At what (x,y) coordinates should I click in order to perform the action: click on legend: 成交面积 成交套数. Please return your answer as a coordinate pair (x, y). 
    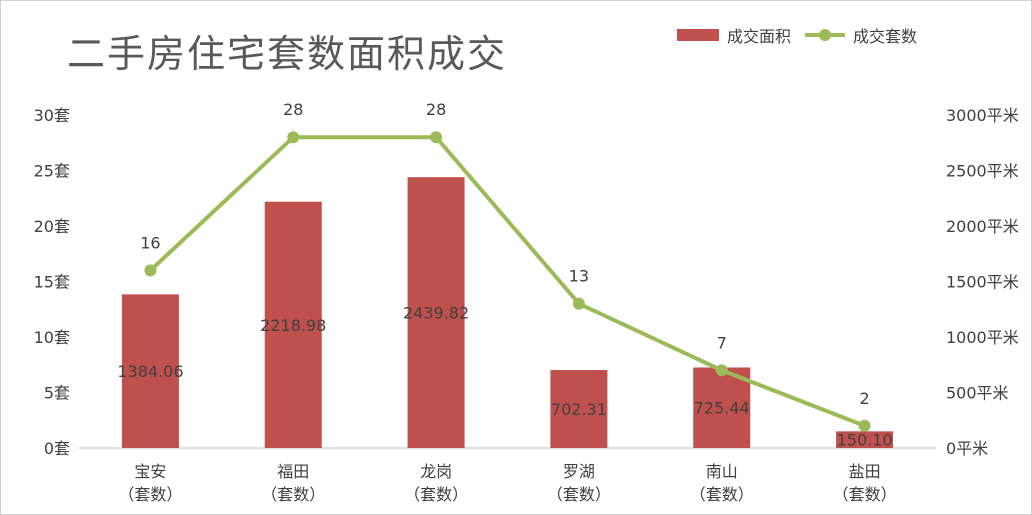
    Looking at the image, I should click on (804, 35).